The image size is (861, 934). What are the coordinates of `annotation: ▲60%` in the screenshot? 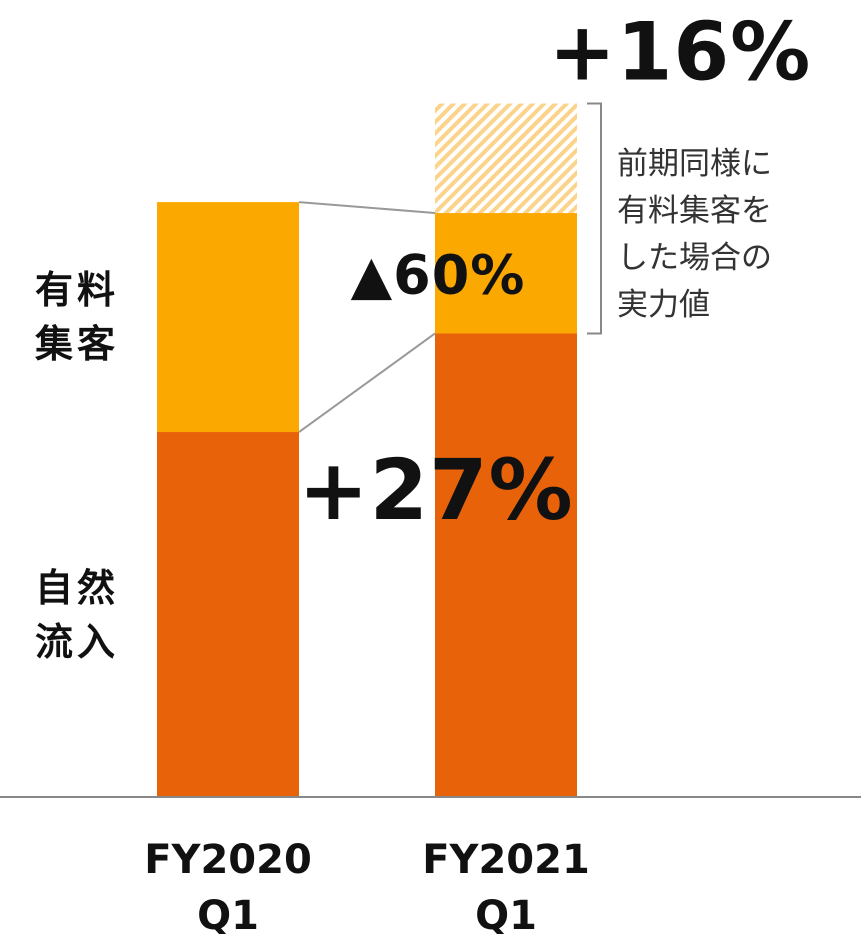 It's located at (438, 275).